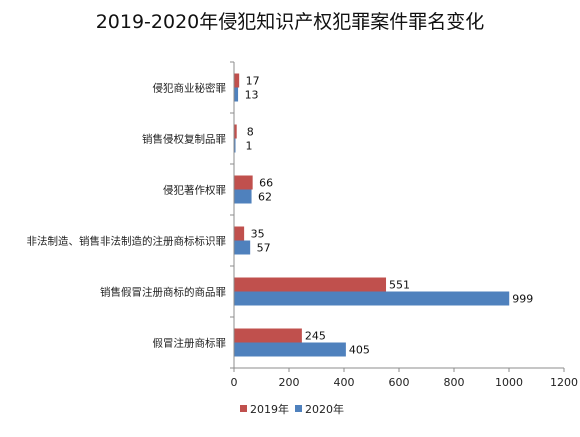 The width and height of the screenshot is (580, 437). What do you see at coordinates (359, 350) in the screenshot?
I see `data-label: 405` at bounding box center [359, 350].